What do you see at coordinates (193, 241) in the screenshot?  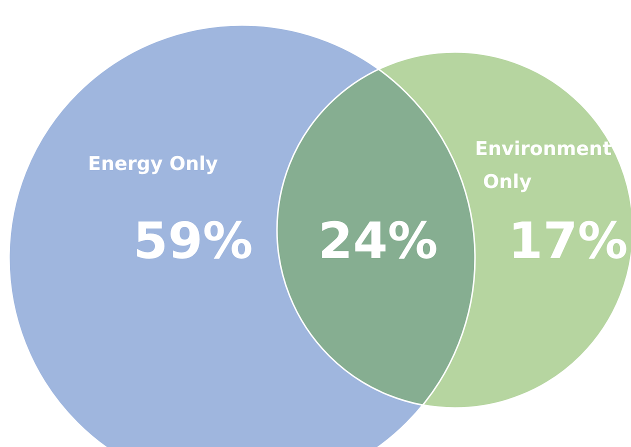 I see `data-label: 59%` at bounding box center [193, 241].